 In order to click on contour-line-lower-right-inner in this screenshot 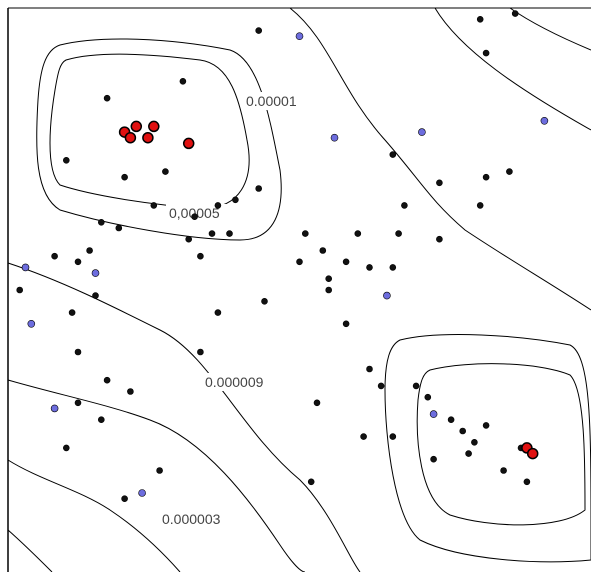, I will do `click(501, 444)`.